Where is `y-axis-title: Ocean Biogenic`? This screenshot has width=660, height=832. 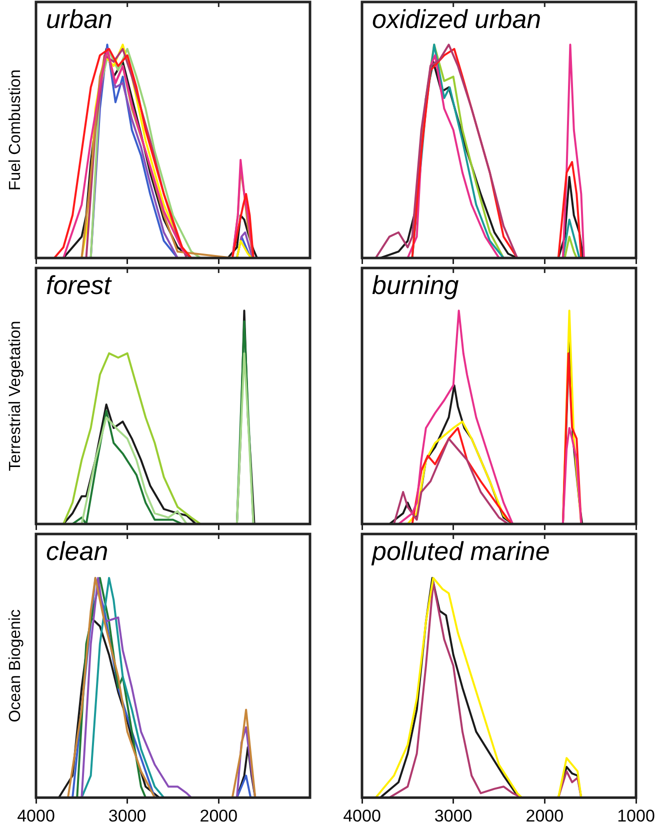 y-axis-title: Ocean Biogenic is located at coordinates (15, 665).